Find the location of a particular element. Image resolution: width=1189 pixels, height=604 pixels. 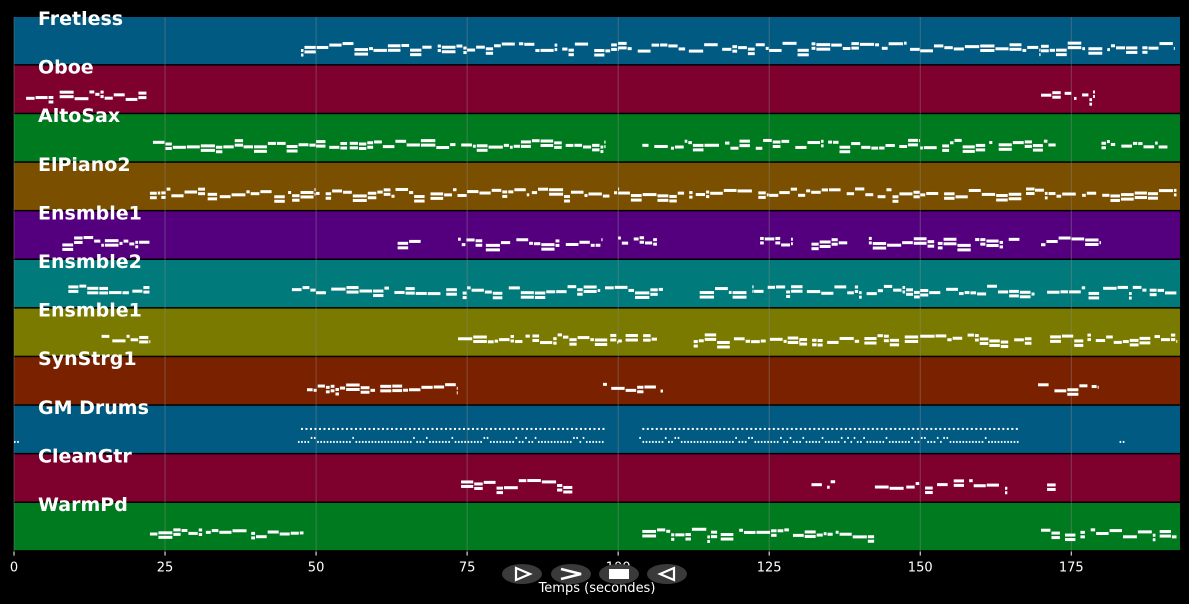

track-label: Fretless is located at coordinates (80, 19).